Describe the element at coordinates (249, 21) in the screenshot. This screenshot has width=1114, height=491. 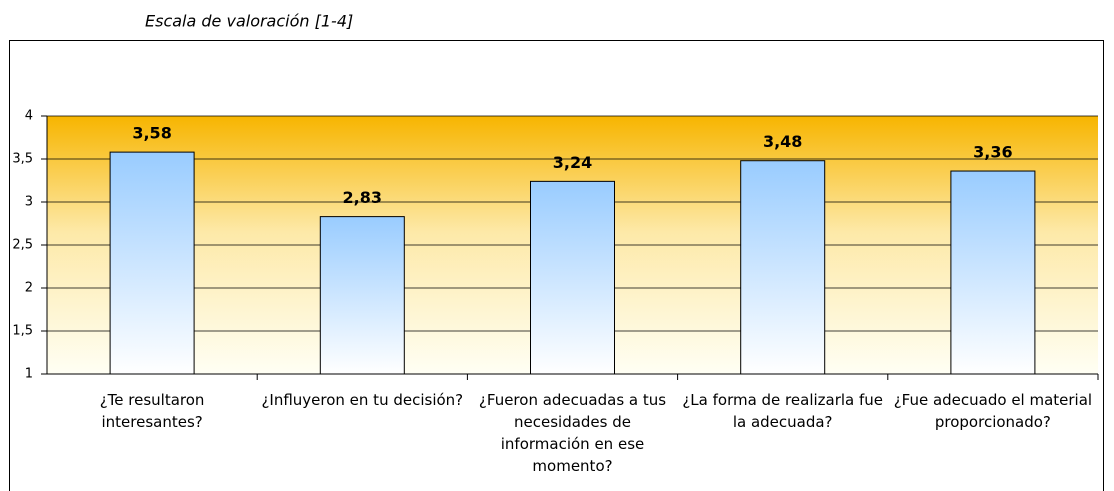
I see `chart-title: Escala de valoración [1-4]` at that location.